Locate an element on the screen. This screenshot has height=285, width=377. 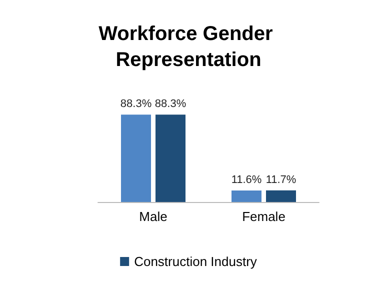
x-tick-label: Male is located at coordinates (153, 216).